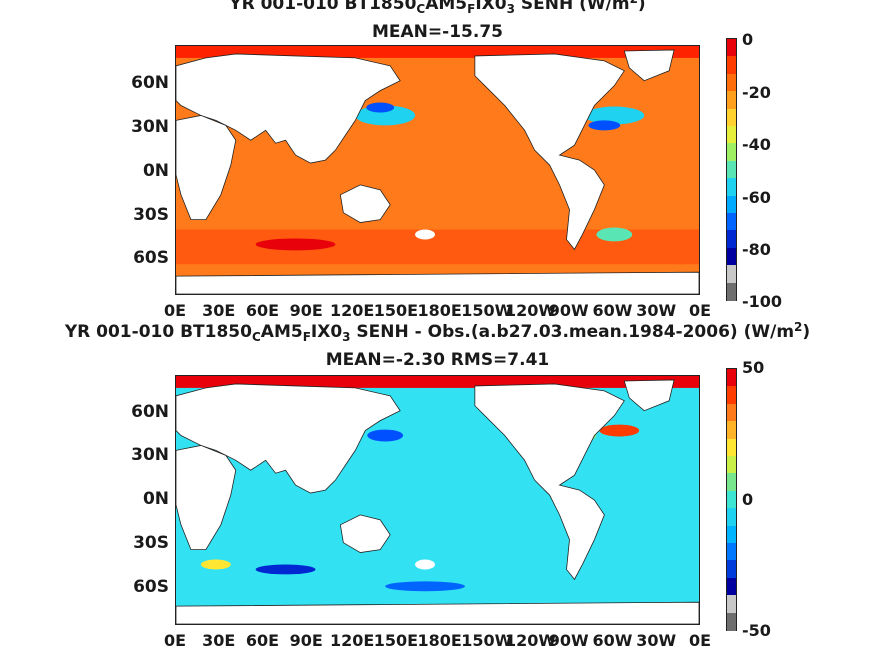 This screenshot has height=656, width=875. What do you see at coordinates (295, 244) in the screenshot?
I see `southern-ocean-hot` at bounding box center [295, 244].